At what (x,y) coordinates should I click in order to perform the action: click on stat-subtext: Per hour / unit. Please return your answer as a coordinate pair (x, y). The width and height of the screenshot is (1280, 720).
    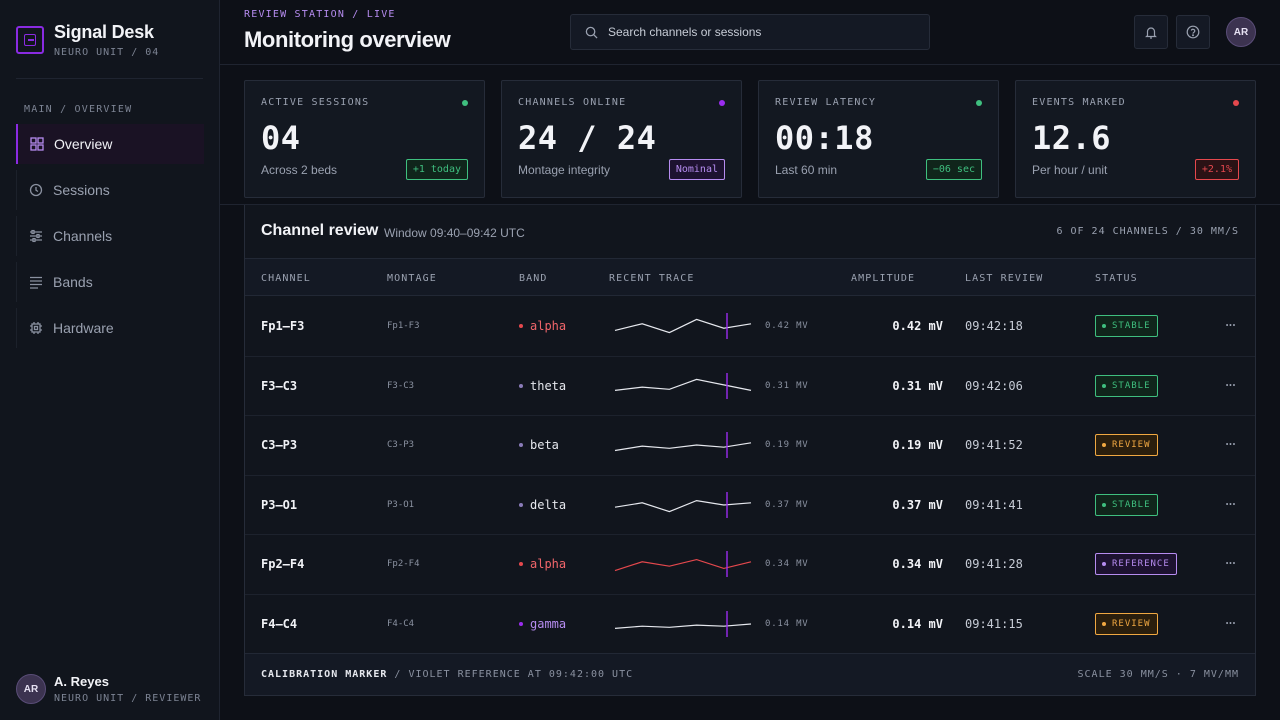
    Looking at the image, I should click on (1070, 170).